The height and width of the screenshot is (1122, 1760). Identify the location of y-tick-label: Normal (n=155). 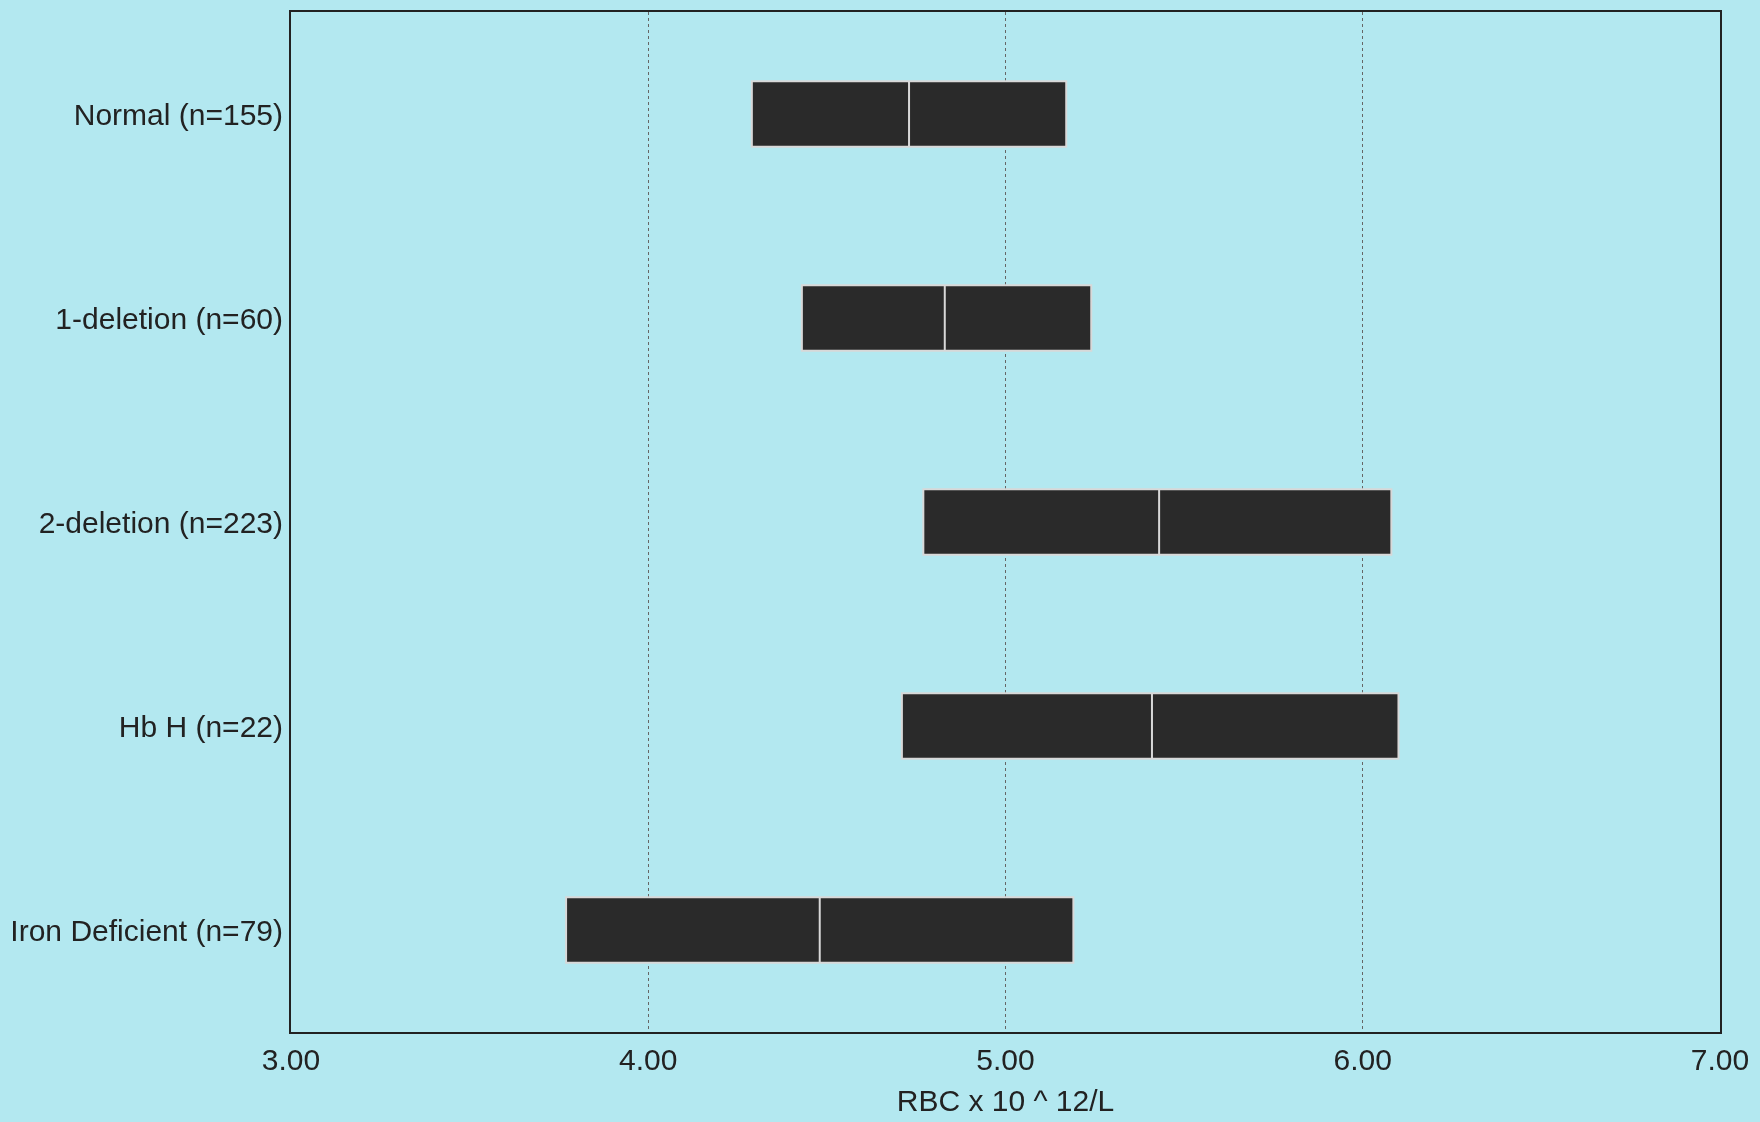
(178, 114).